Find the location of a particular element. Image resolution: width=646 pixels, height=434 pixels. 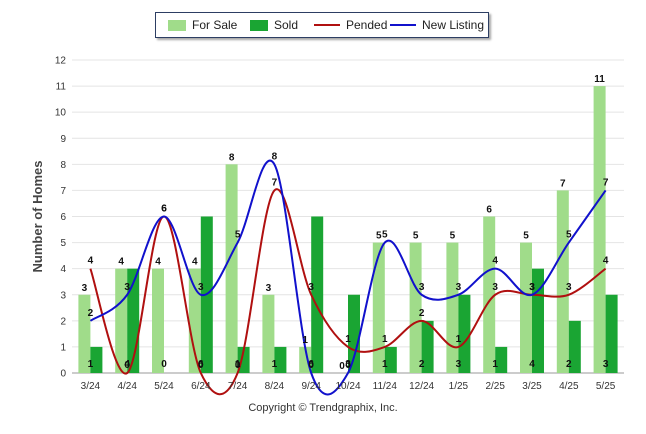

x-tick-label: 7/24 is located at coordinates (238, 386).